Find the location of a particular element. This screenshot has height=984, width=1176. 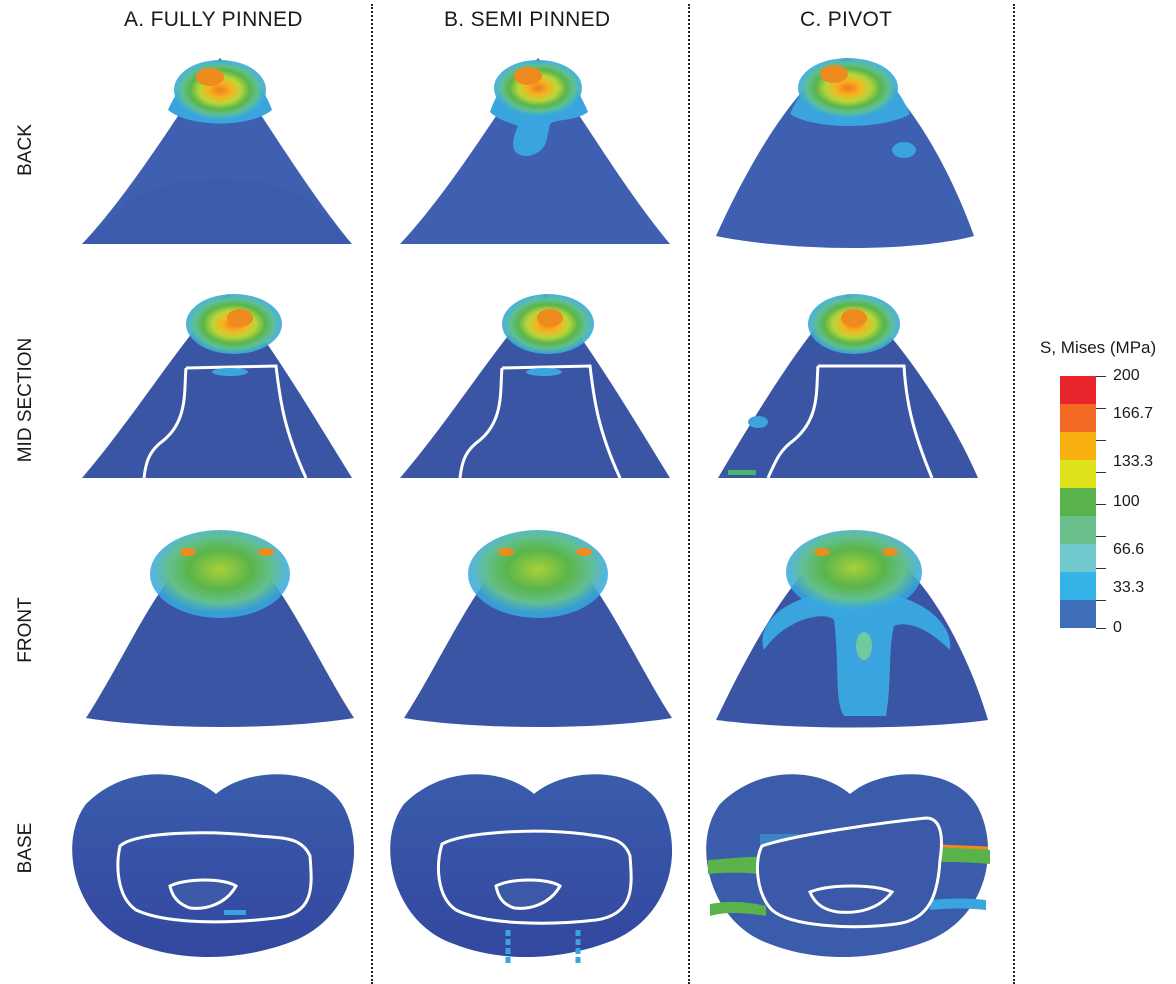

base-fully-pinned-panel is located at coordinates (213, 865).